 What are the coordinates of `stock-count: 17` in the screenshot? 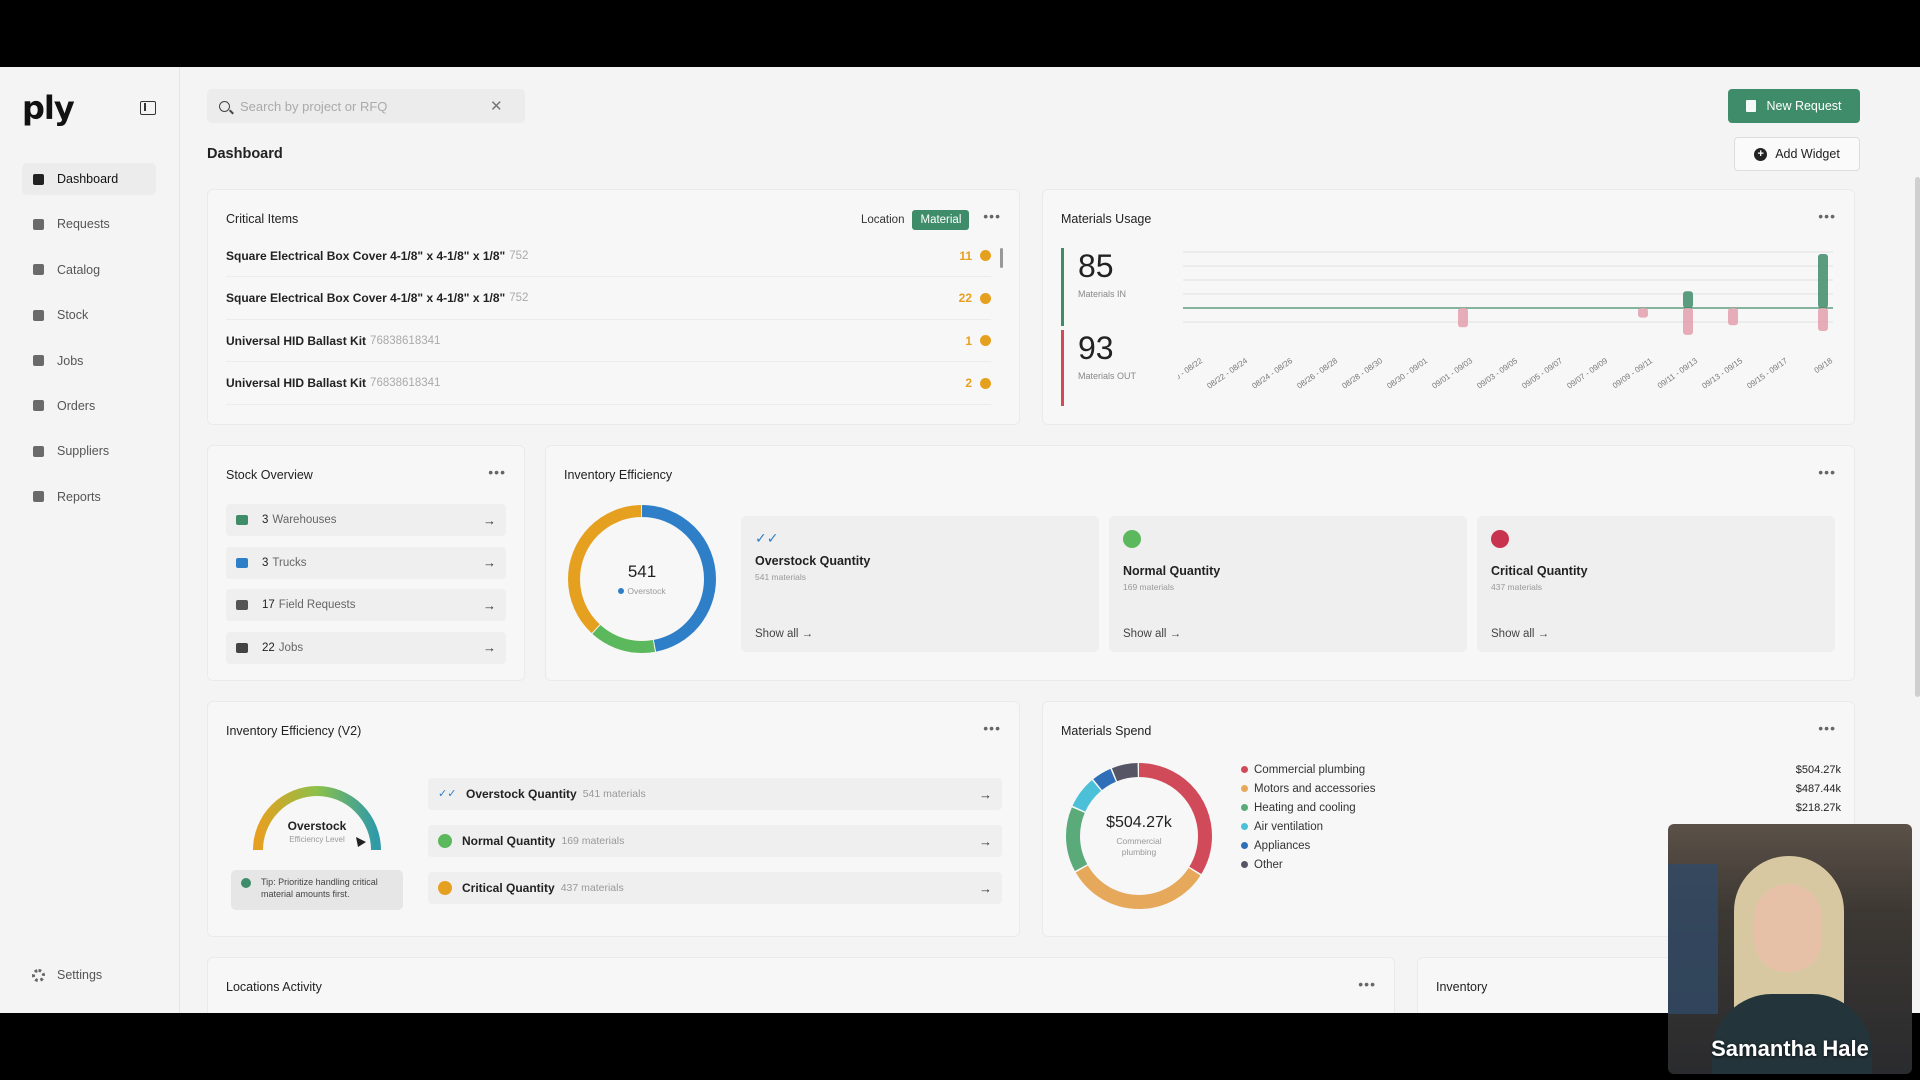 It's located at (268, 605).